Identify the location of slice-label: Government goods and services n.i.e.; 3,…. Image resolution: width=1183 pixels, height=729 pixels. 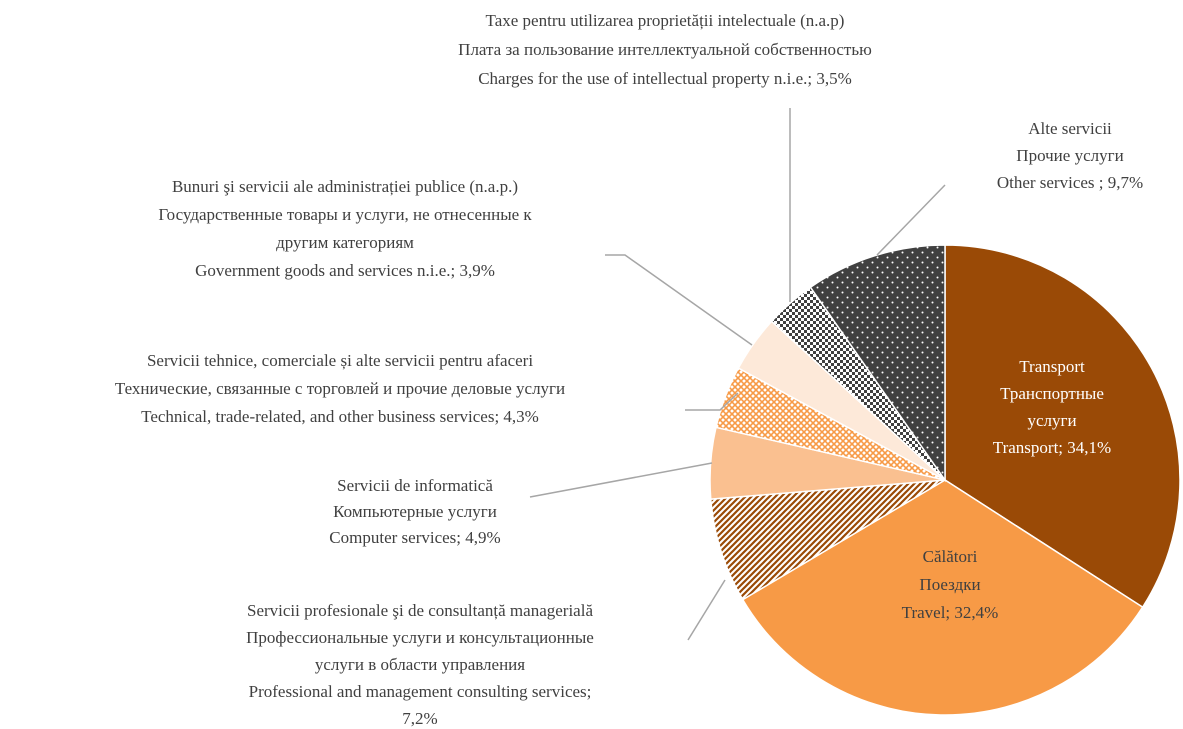
(345, 270).